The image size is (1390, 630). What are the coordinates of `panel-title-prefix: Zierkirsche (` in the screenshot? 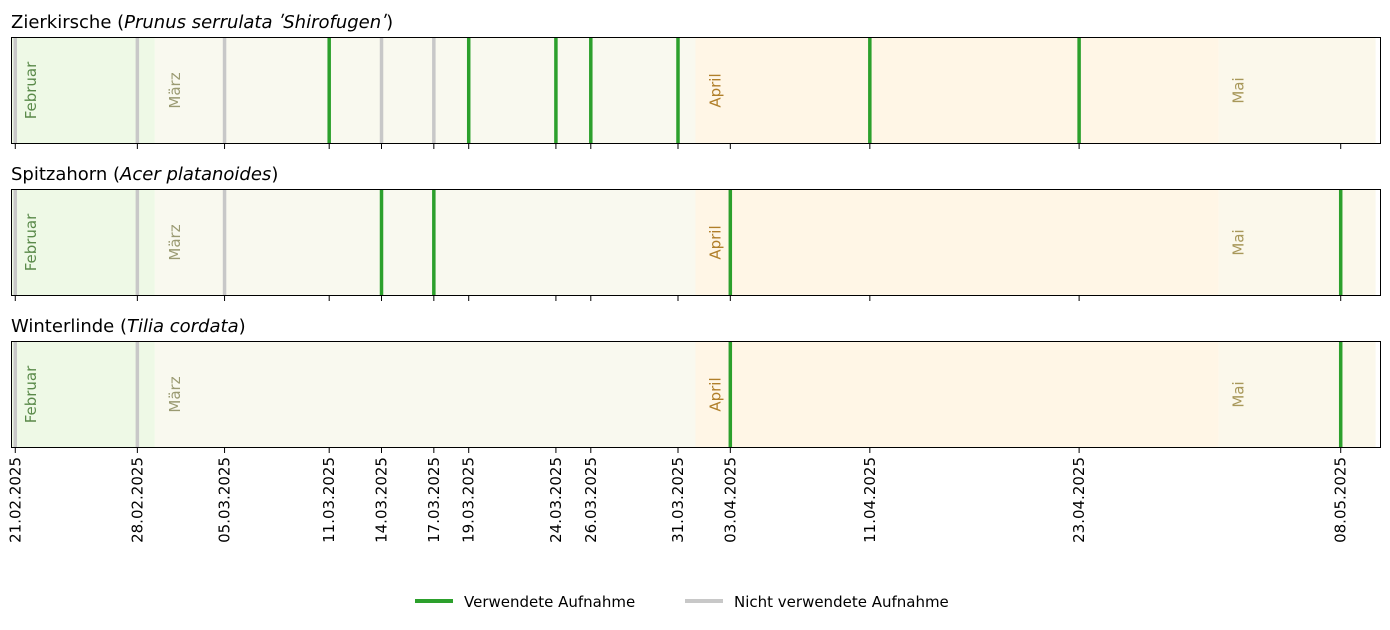 It's located at (67, 22).